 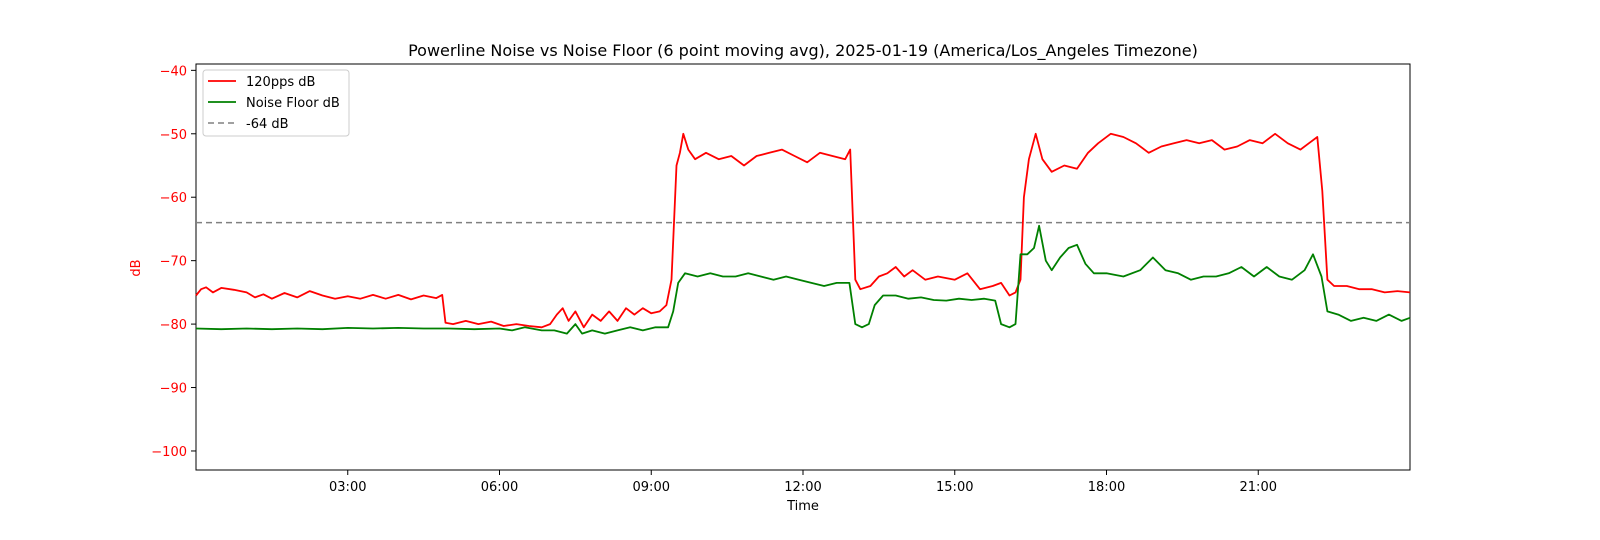 What do you see at coordinates (499, 487) in the screenshot?
I see `x-tick-label: 06:00` at bounding box center [499, 487].